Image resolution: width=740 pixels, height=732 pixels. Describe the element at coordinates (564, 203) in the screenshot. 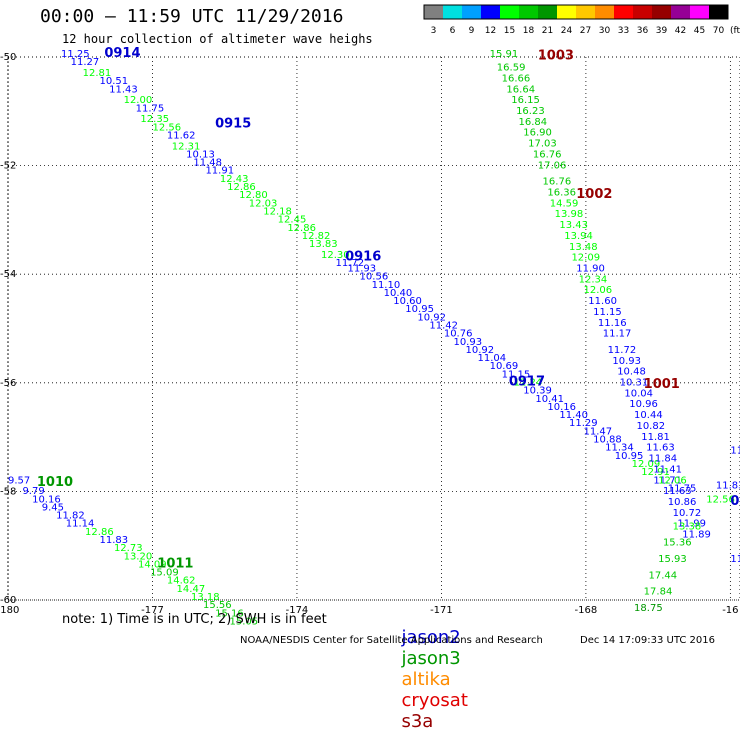

I see `swh-value-label: 14.59` at that location.